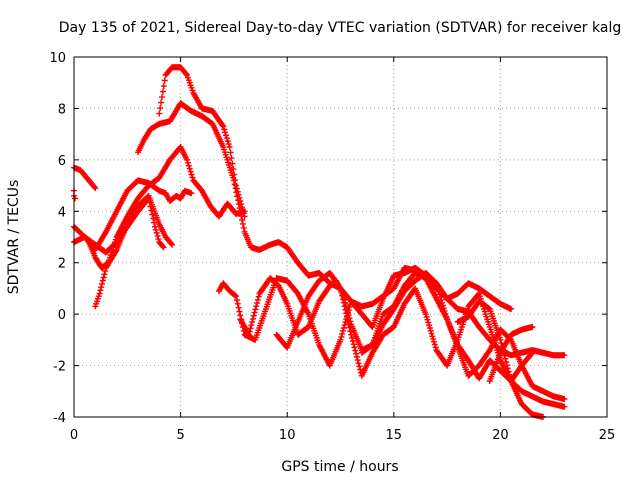  I want to click on x-tick-label: 5, so click(180, 435).